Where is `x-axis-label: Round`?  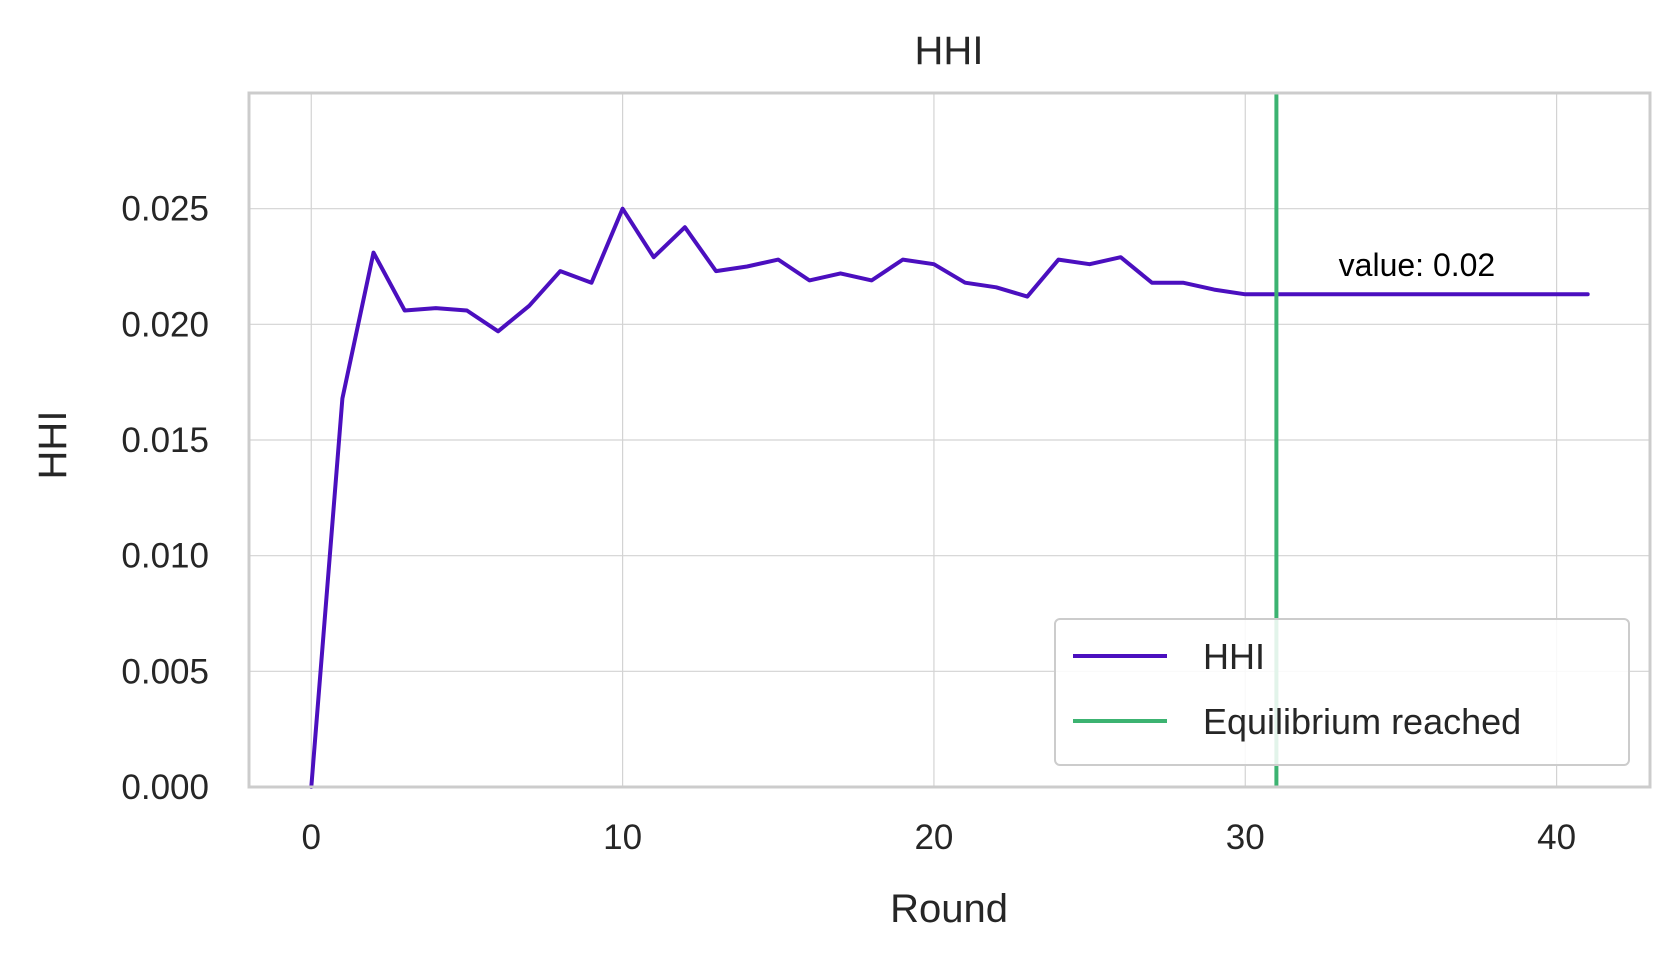 x-axis-label: Round is located at coordinates (949, 909).